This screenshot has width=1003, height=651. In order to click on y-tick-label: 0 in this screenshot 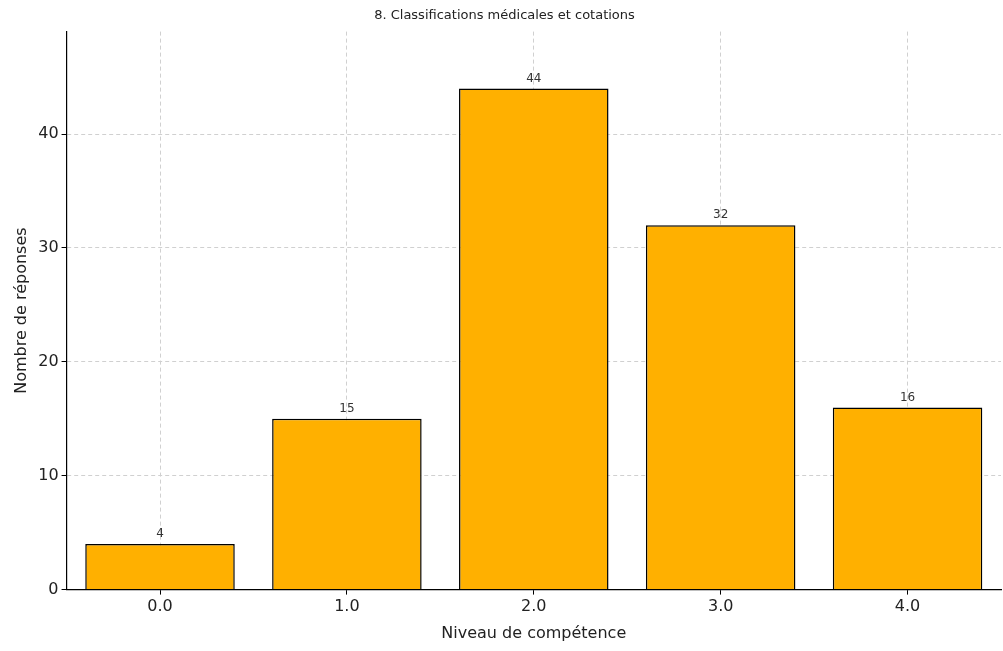, I will do `click(53, 588)`.